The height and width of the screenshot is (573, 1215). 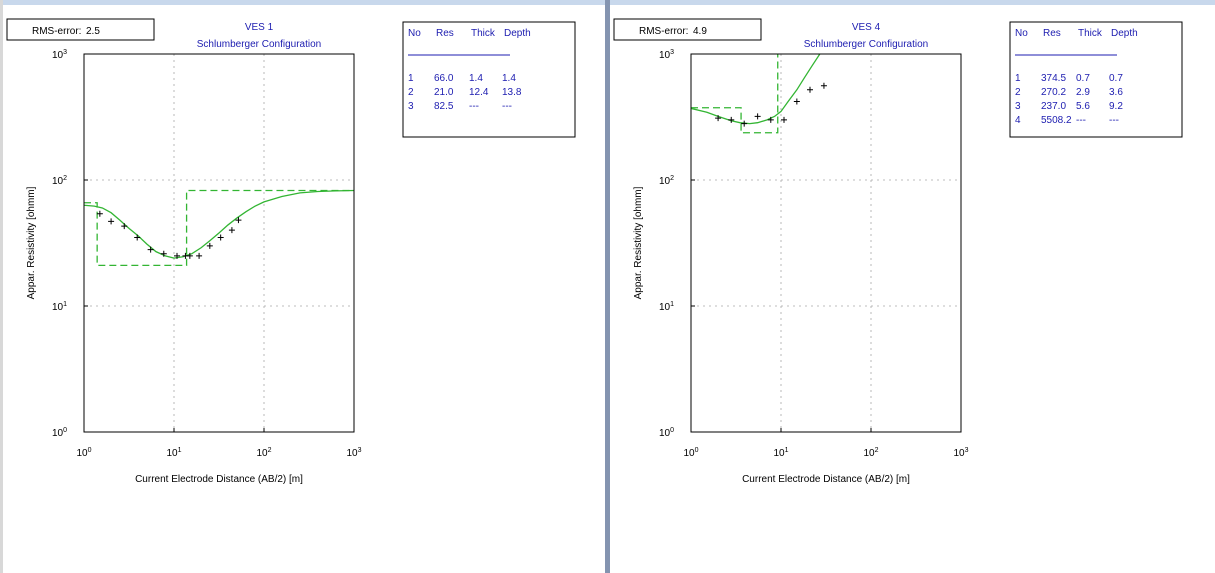 What do you see at coordinates (411, 78) in the screenshot?
I see `ves-1-table-cell-0-0: 1` at bounding box center [411, 78].